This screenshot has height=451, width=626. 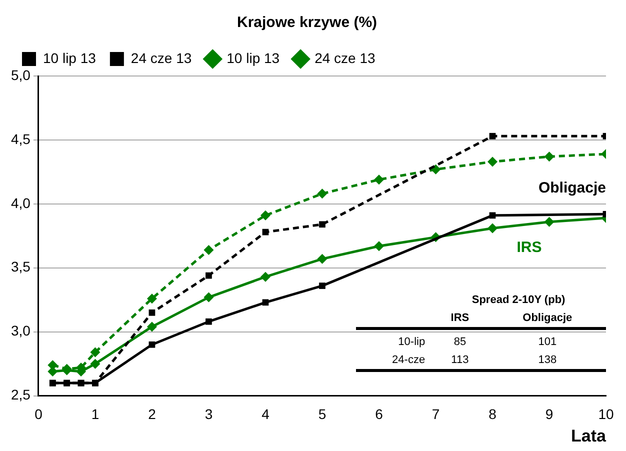 I want to click on x-tick-label: 1, so click(x=95, y=414).